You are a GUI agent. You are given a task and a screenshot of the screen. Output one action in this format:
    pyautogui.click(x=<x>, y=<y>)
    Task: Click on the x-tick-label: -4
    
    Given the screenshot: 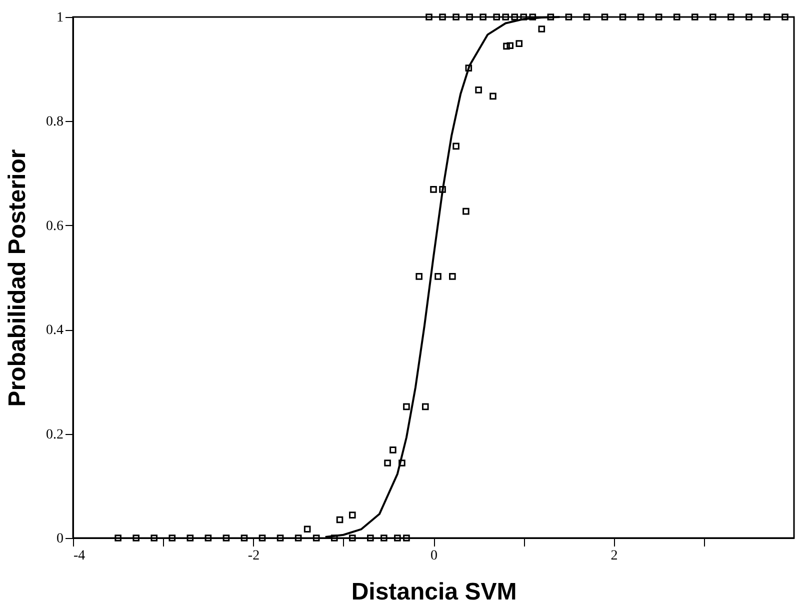 What is the action you would take?
    pyautogui.click(x=80, y=556)
    